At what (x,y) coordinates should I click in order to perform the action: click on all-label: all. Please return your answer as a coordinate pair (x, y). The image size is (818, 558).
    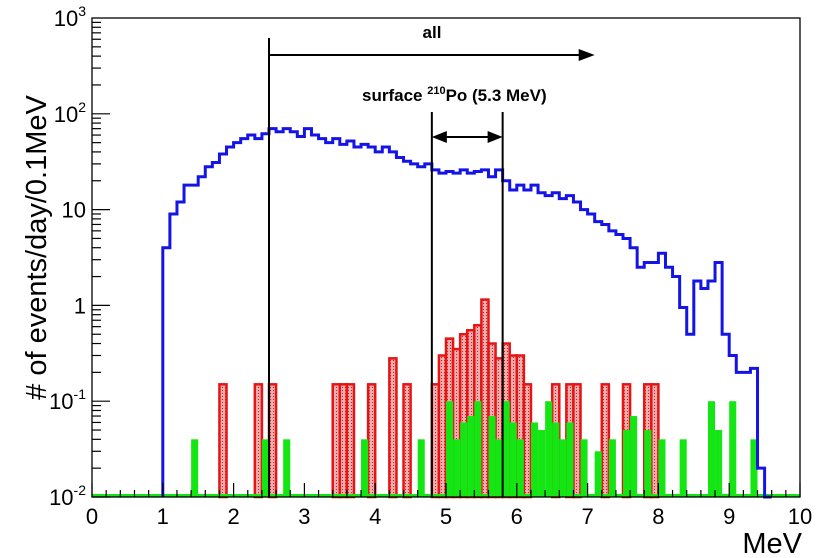
    Looking at the image, I should click on (432, 32).